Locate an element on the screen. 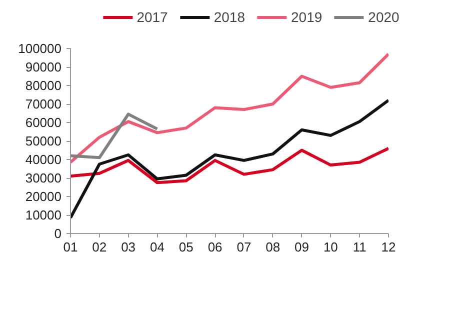 The width and height of the screenshot is (452, 321). x-tick-label: 01 is located at coordinates (70, 247).